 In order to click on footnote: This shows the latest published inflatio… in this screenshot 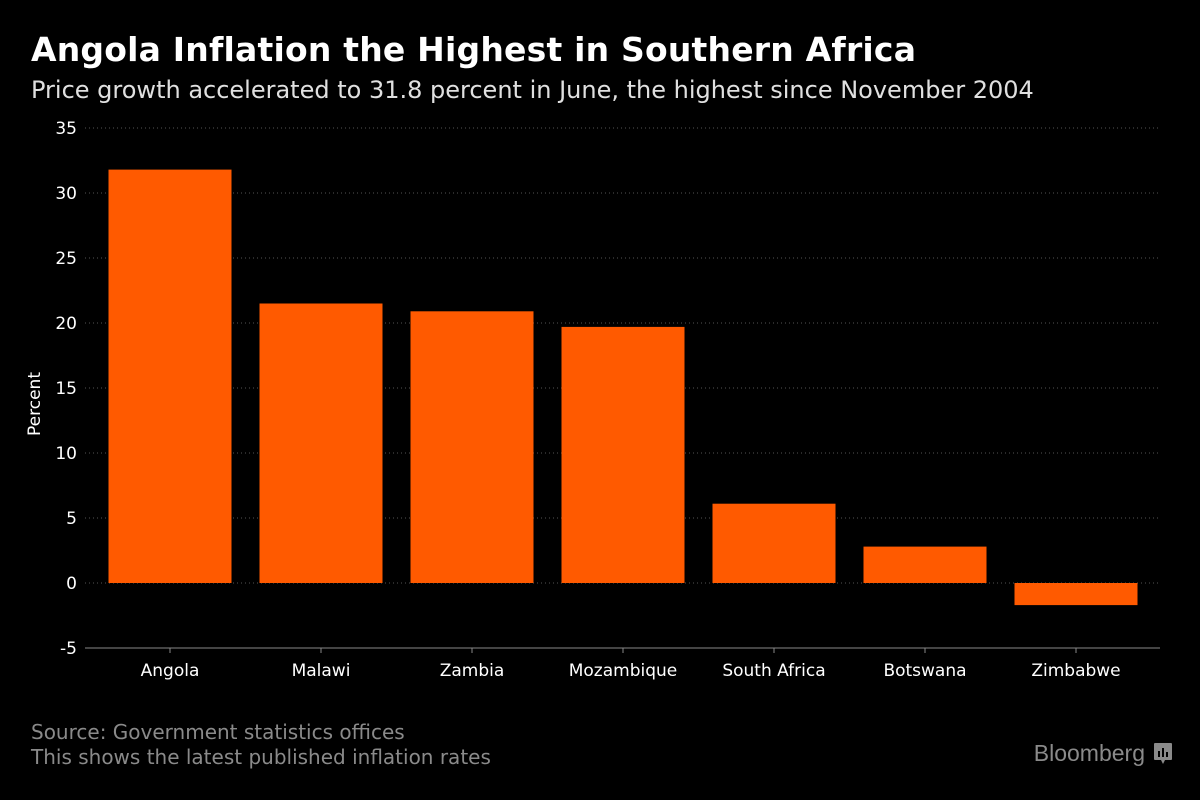, I will do `click(261, 757)`.